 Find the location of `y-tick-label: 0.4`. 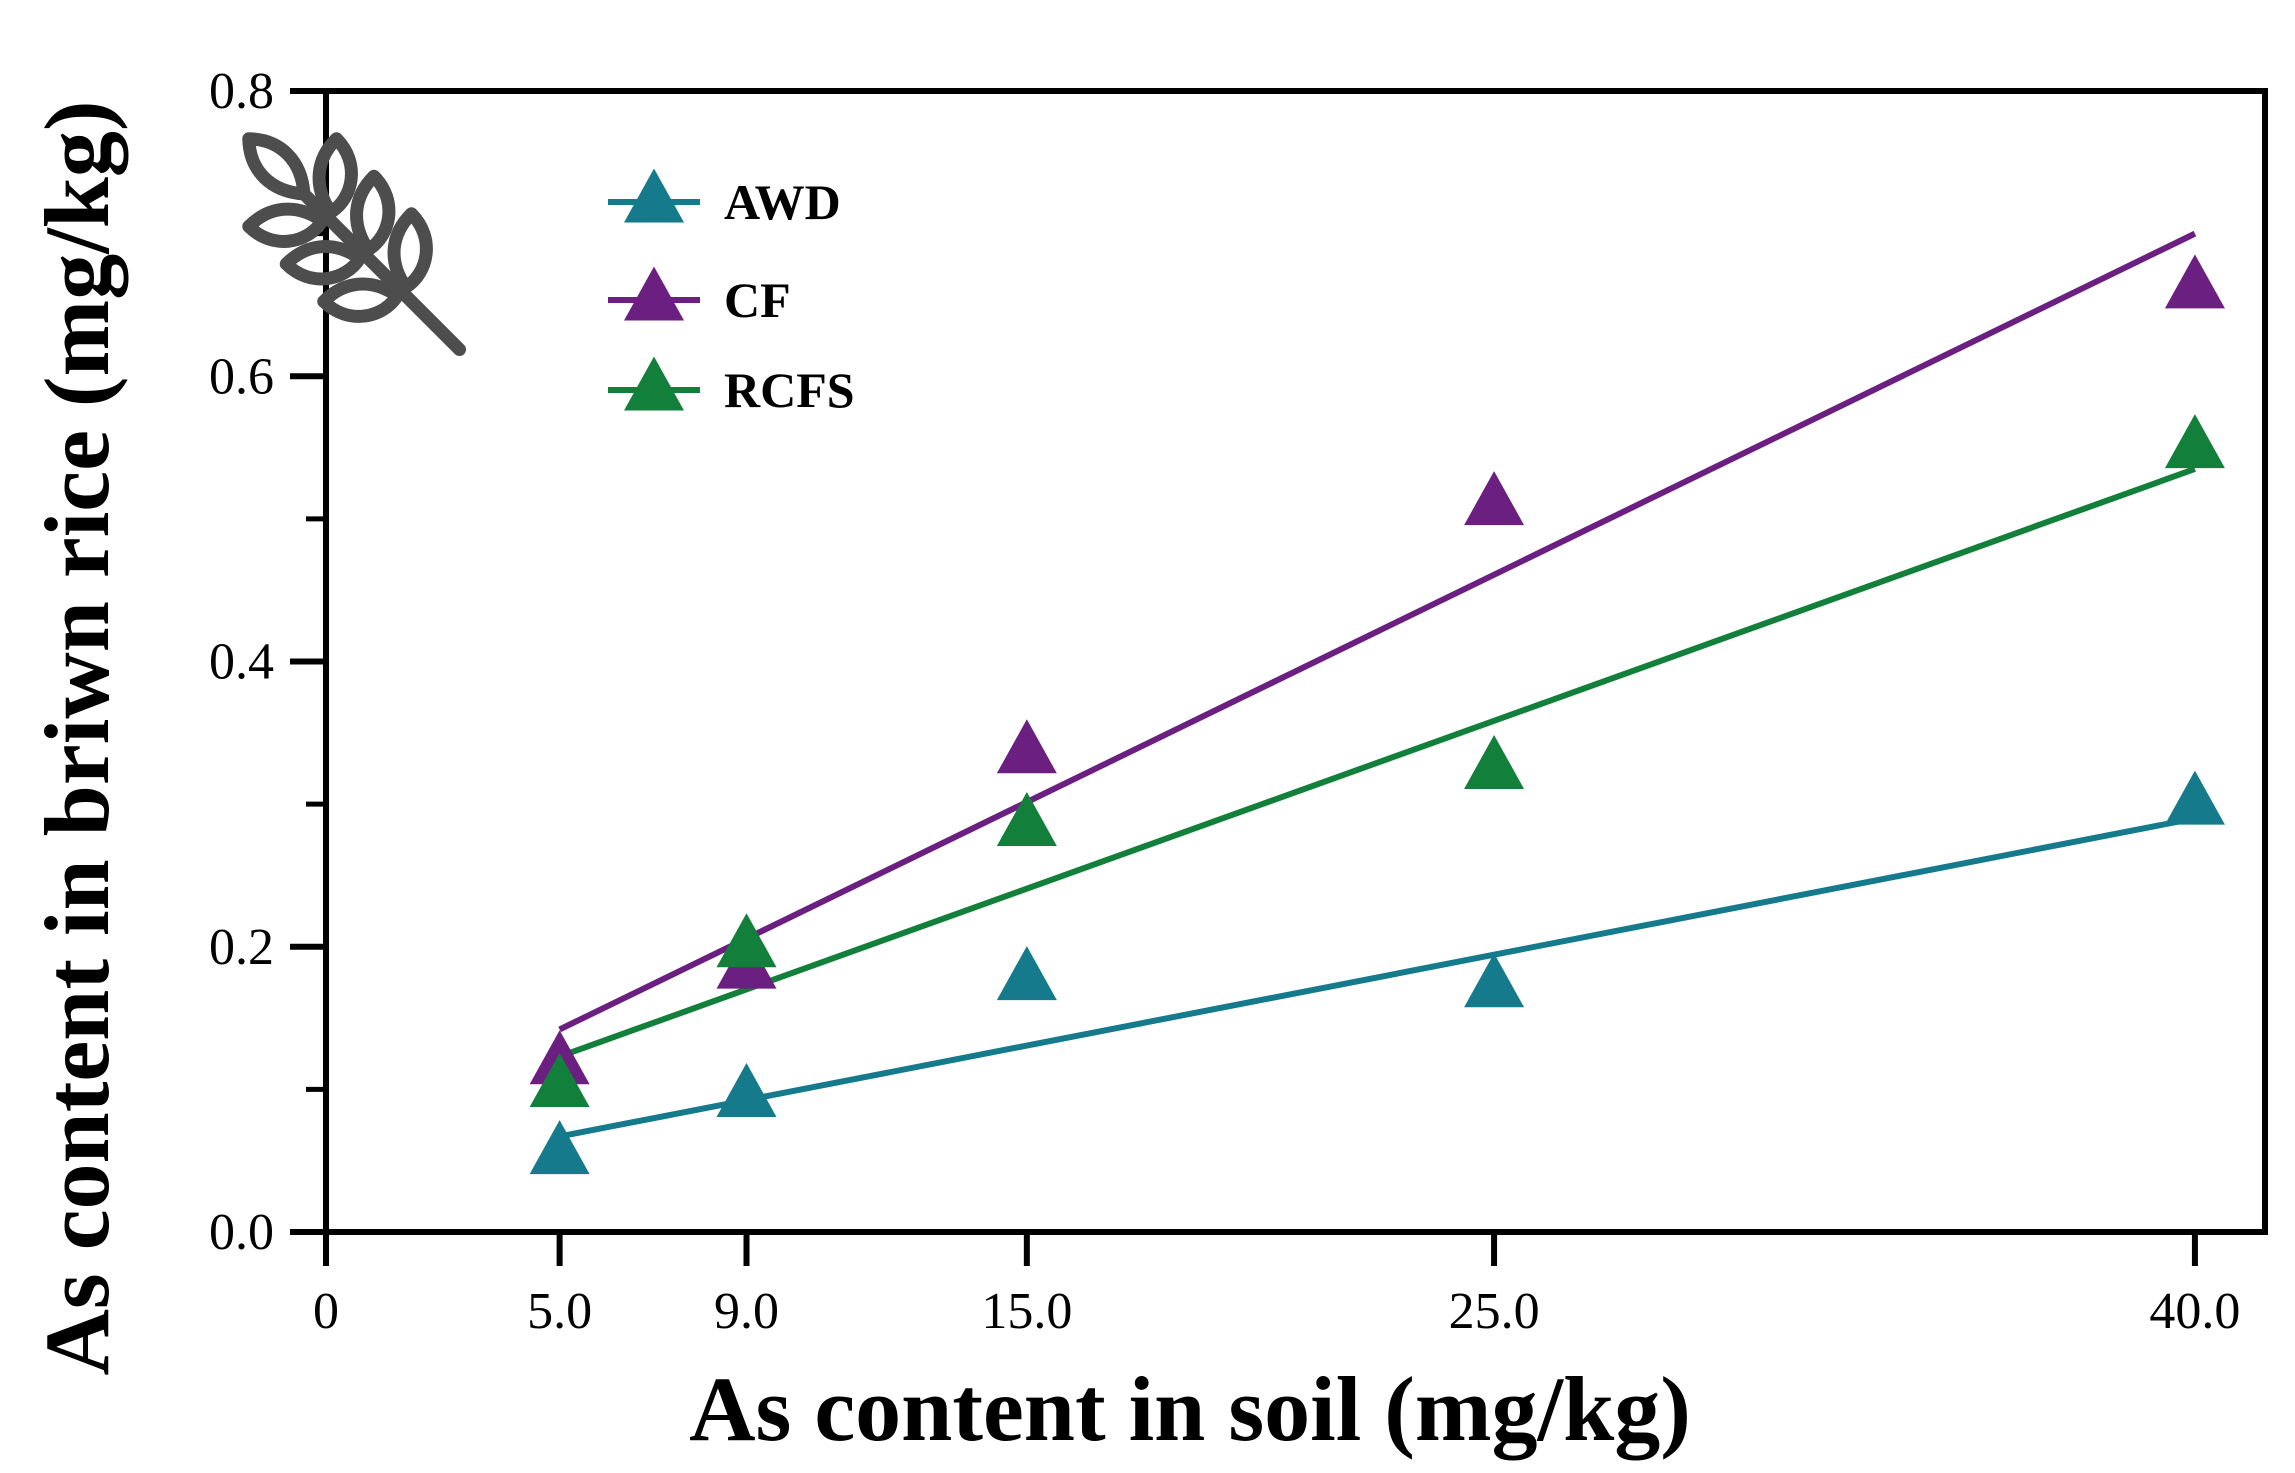

y-tick-label: 0.4 is located at coordinates (241, 662).